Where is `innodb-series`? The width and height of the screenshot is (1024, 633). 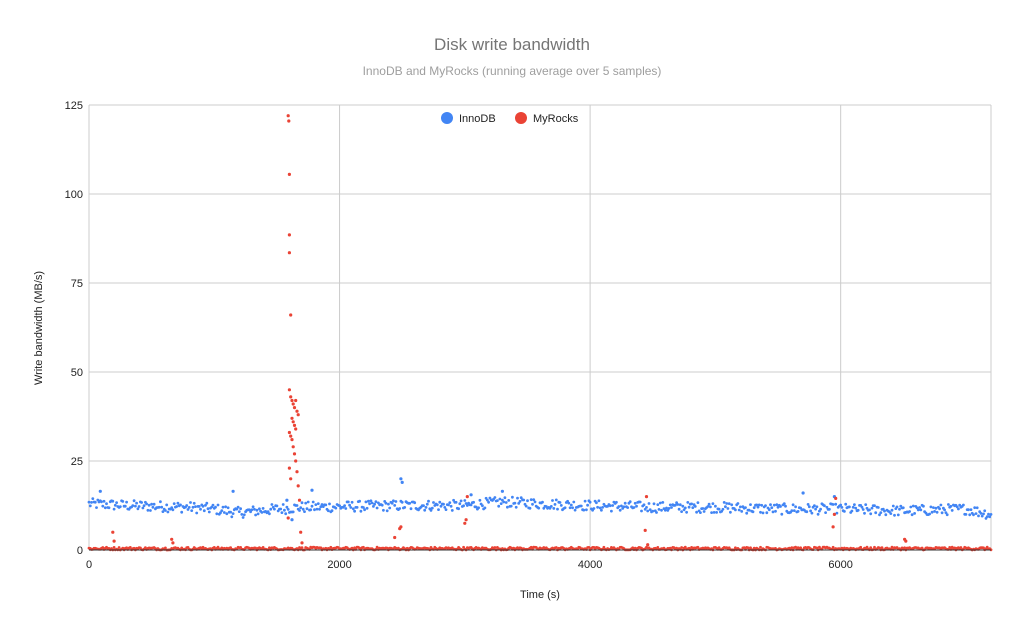
innodb-series is located at coordinates (540, 499).